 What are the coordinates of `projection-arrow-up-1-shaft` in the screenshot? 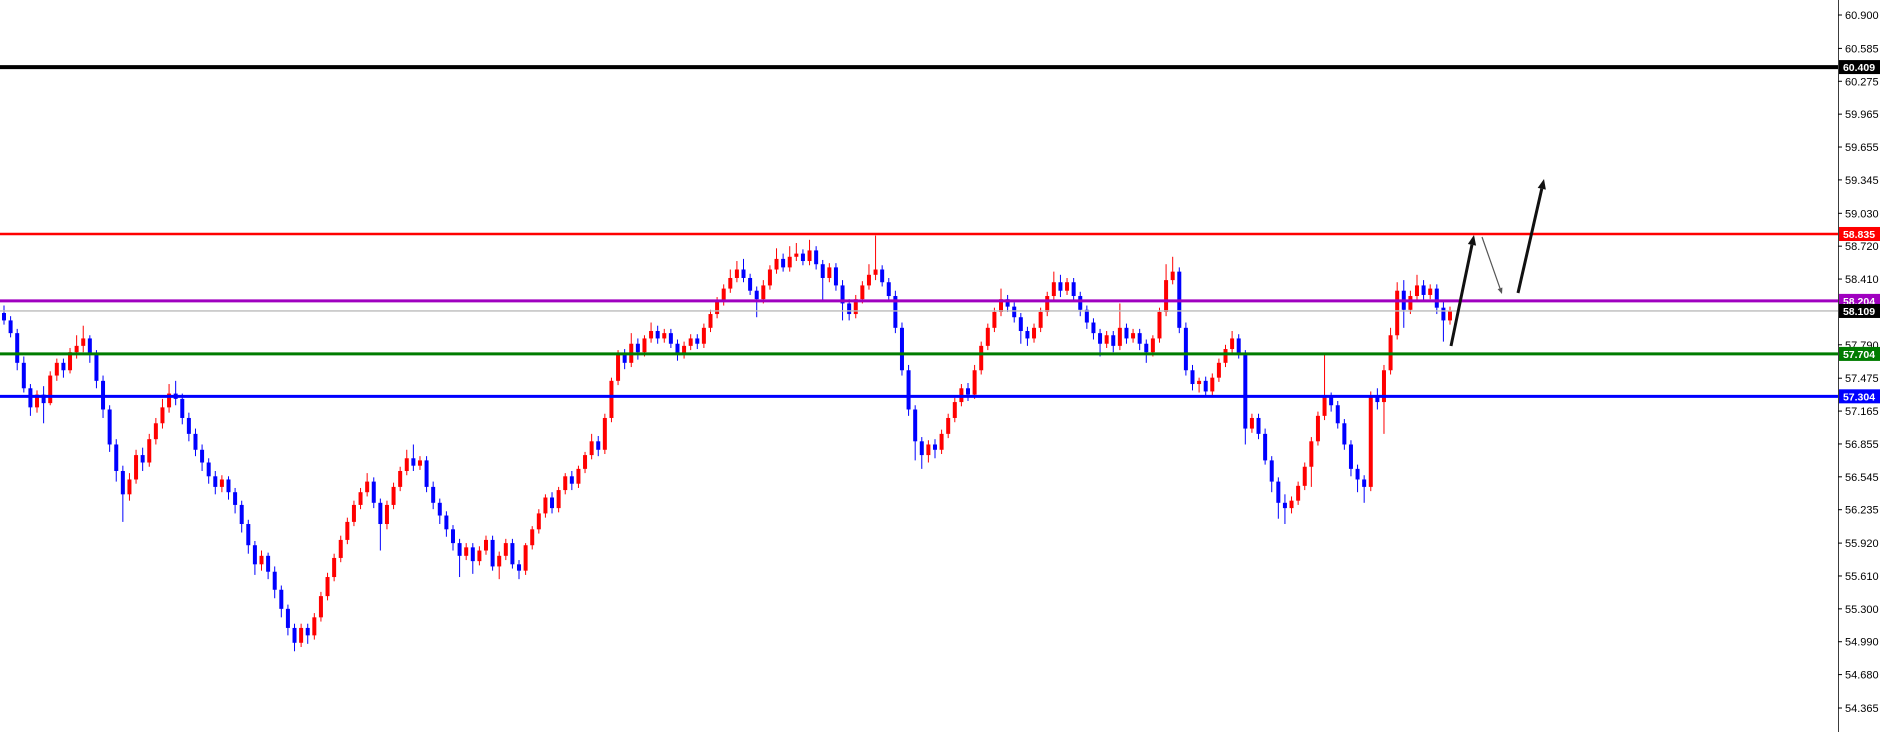 It's located at (1461, 295).